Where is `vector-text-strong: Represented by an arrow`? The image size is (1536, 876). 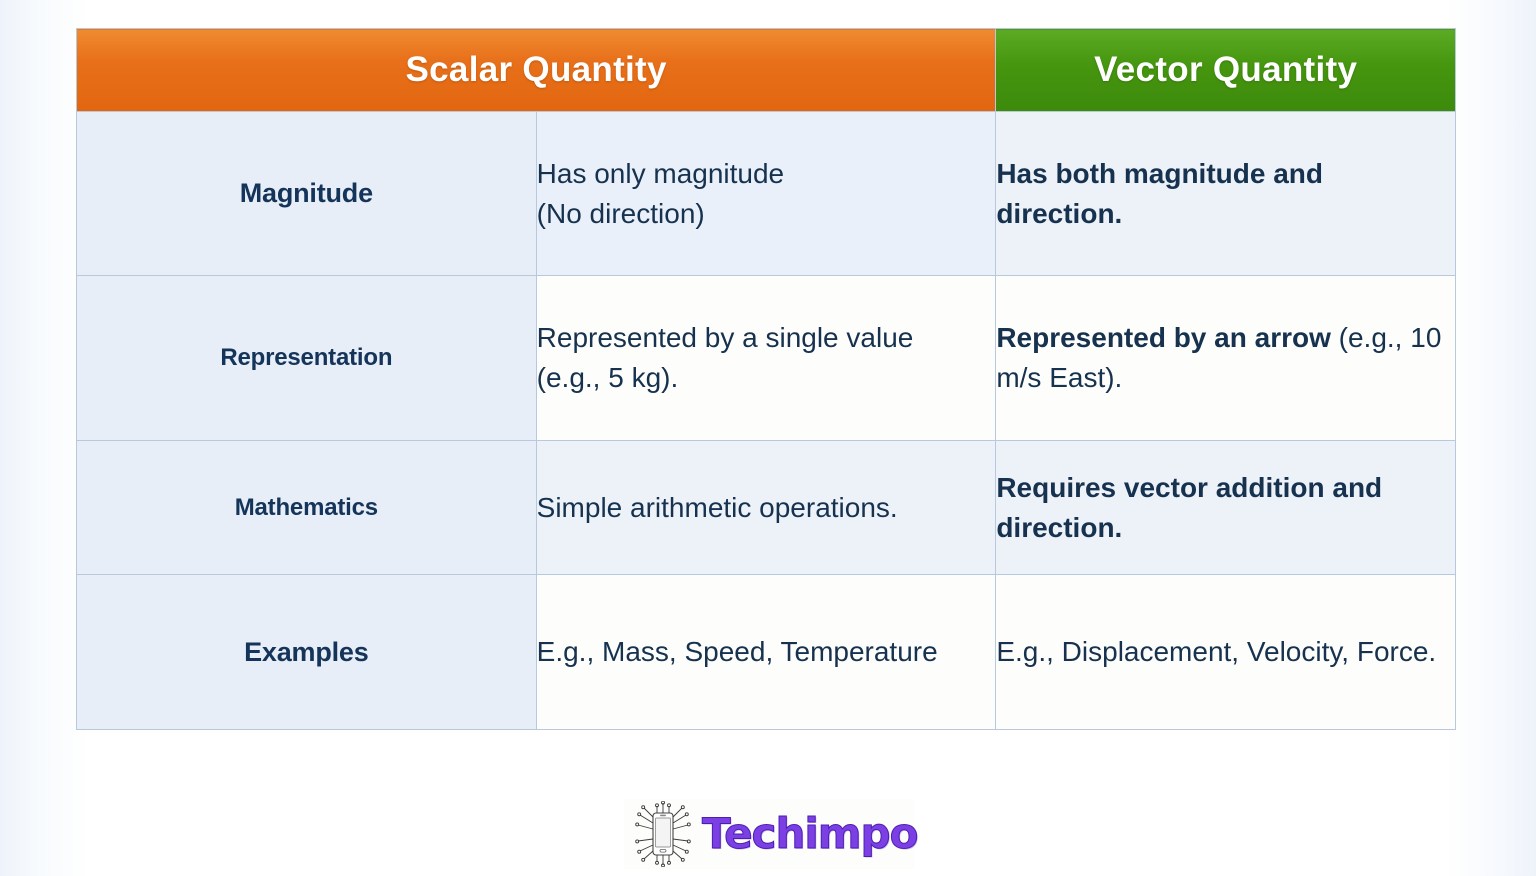 vector-text-strong: Represented by an arrow is located at coordinates (1163, 338).